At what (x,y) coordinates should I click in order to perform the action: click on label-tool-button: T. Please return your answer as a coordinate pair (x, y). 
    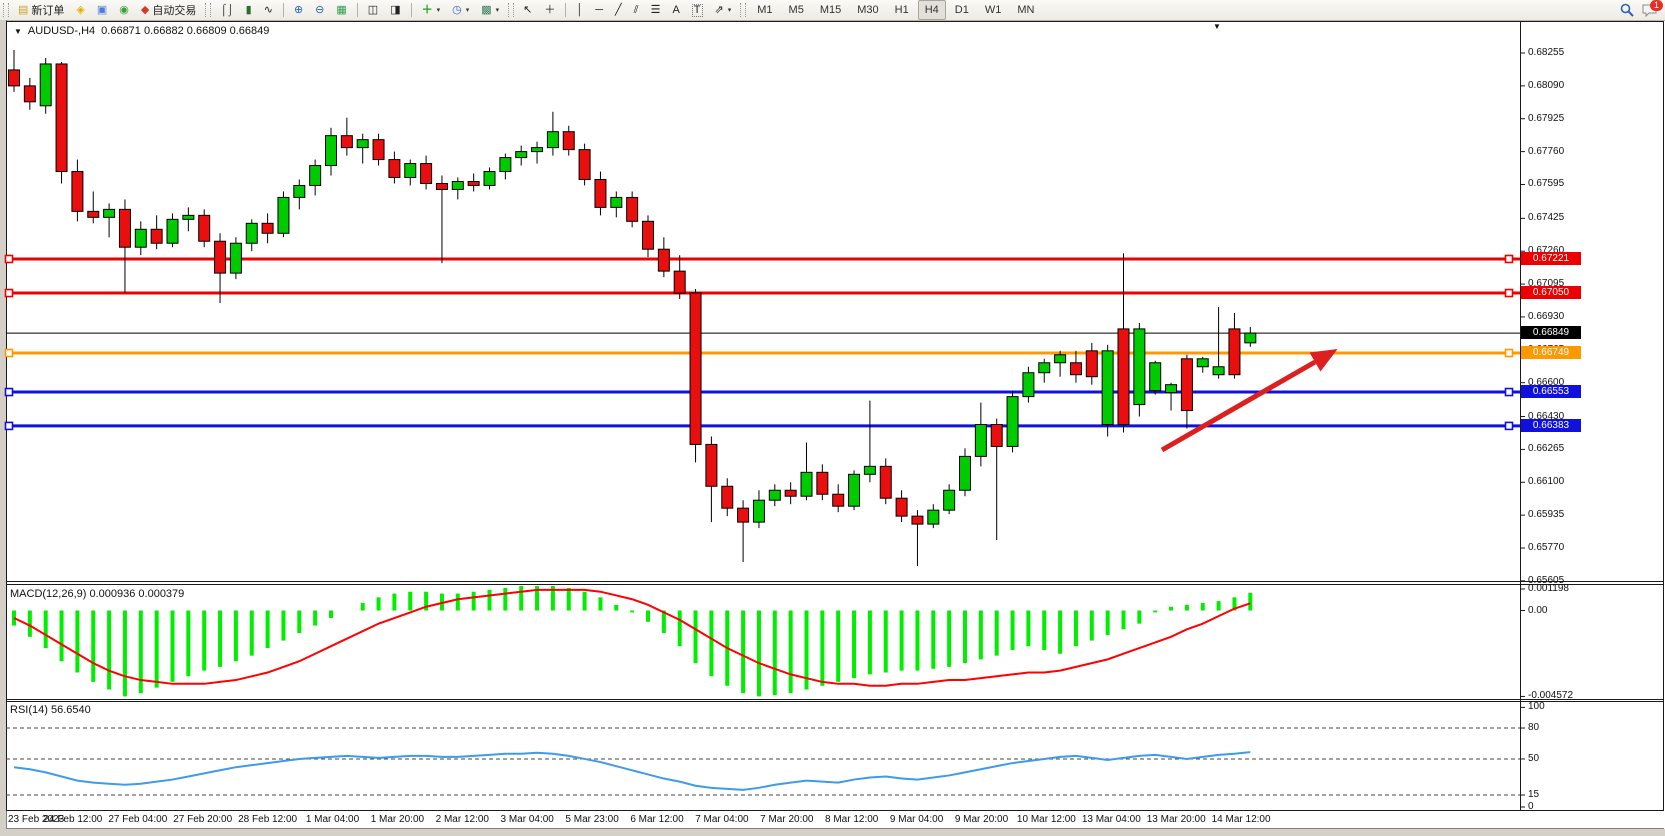
    Looking at the image, I should click on (697, 10).